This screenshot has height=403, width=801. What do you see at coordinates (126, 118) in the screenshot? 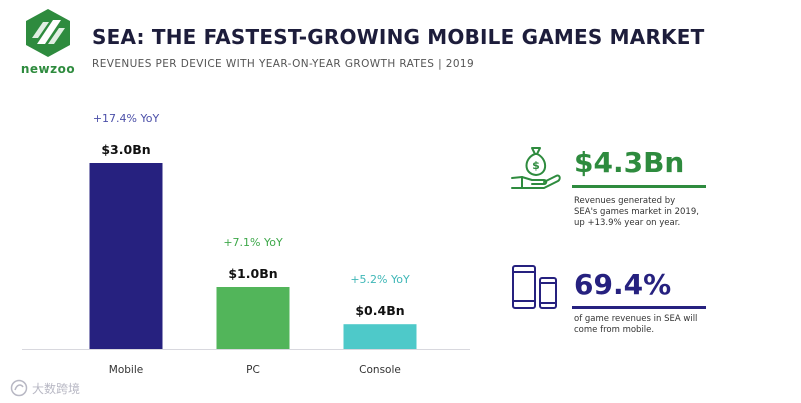
I see `growth-label: +17.4% YoY` at bounding box center [126, 118].